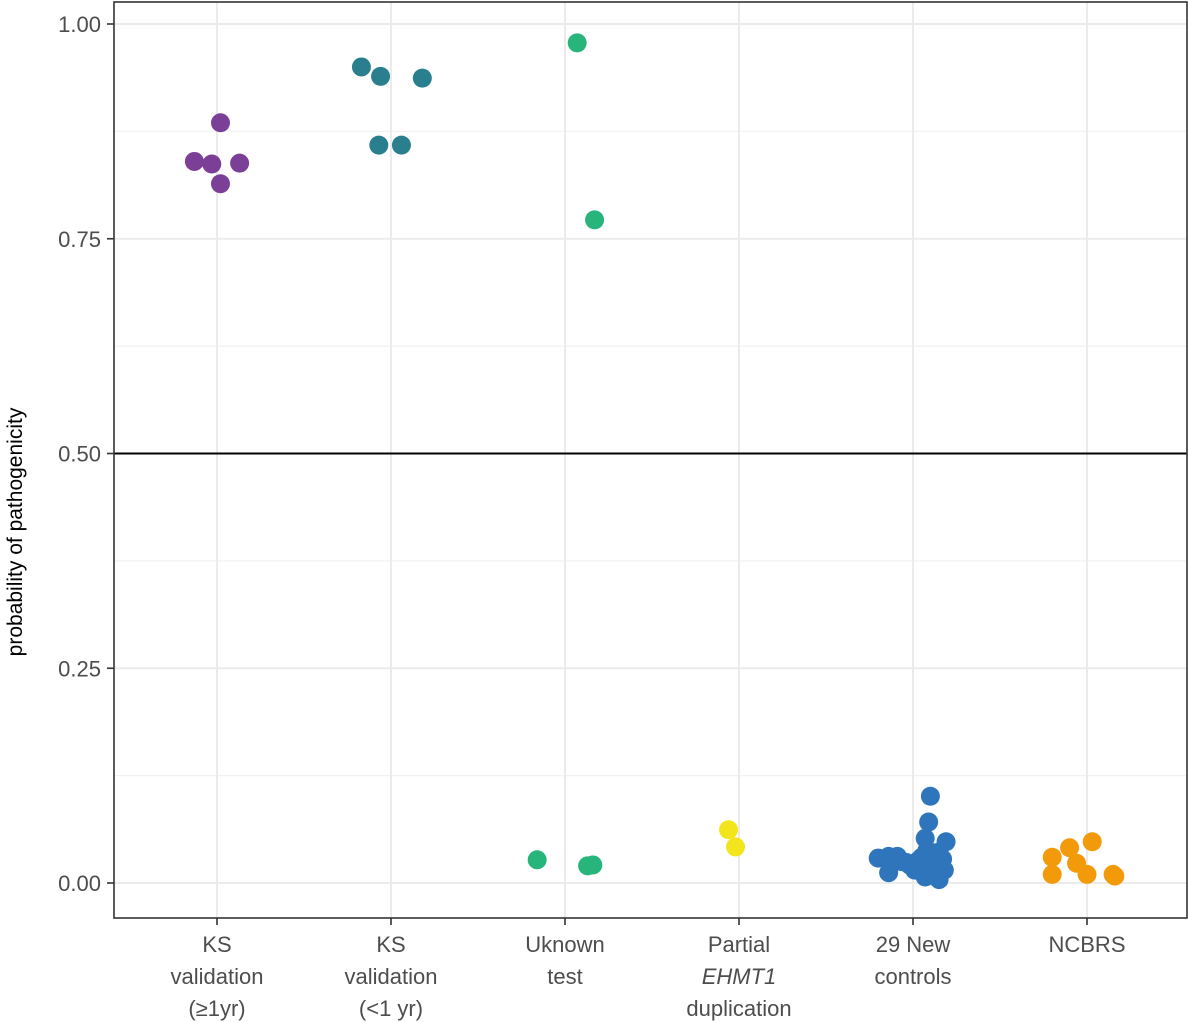 This screenshot has width=1188, height=1022. What do you see at coordinates (79, 454) in the screenshot?
I see `y-tick-label: 0.50` at bounding box center [79, 454].